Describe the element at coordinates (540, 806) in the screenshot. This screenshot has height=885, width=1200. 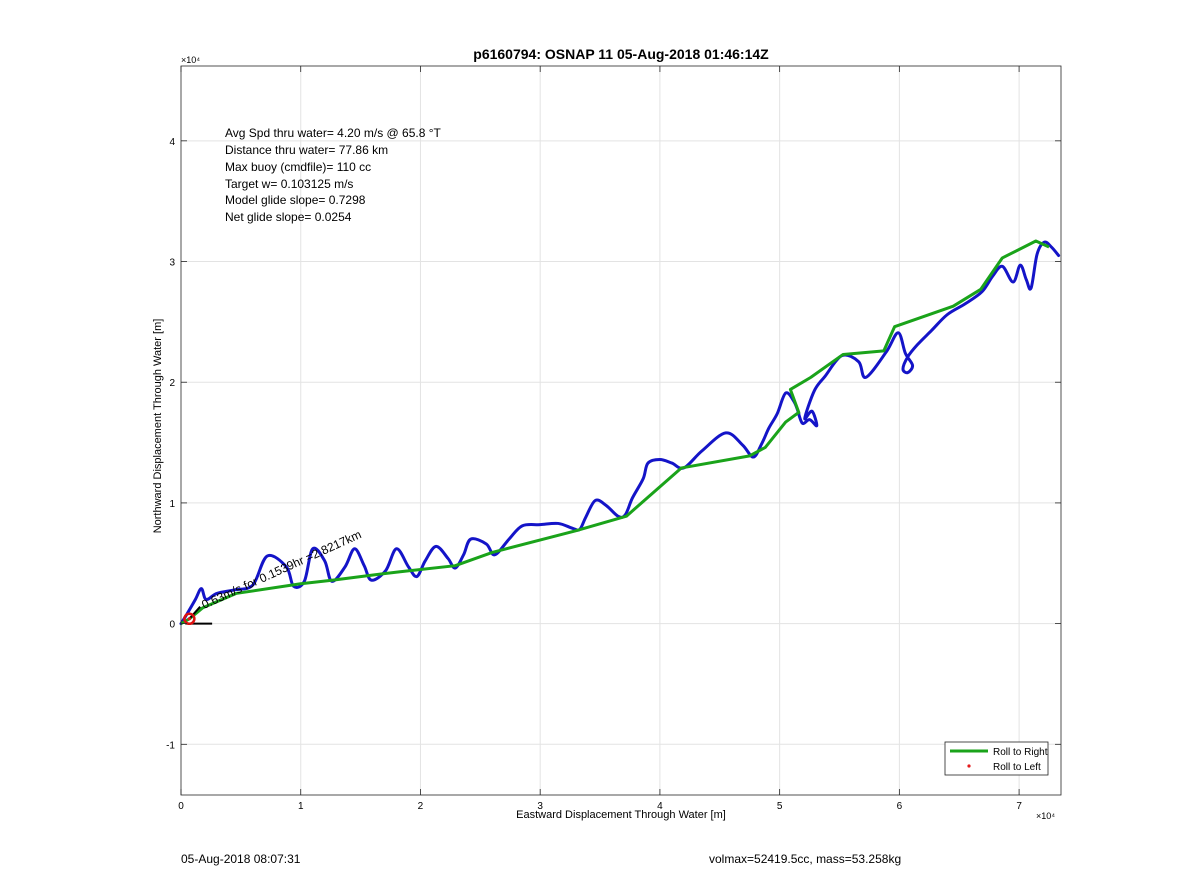
I see `x-tick-label: 3` at that location.